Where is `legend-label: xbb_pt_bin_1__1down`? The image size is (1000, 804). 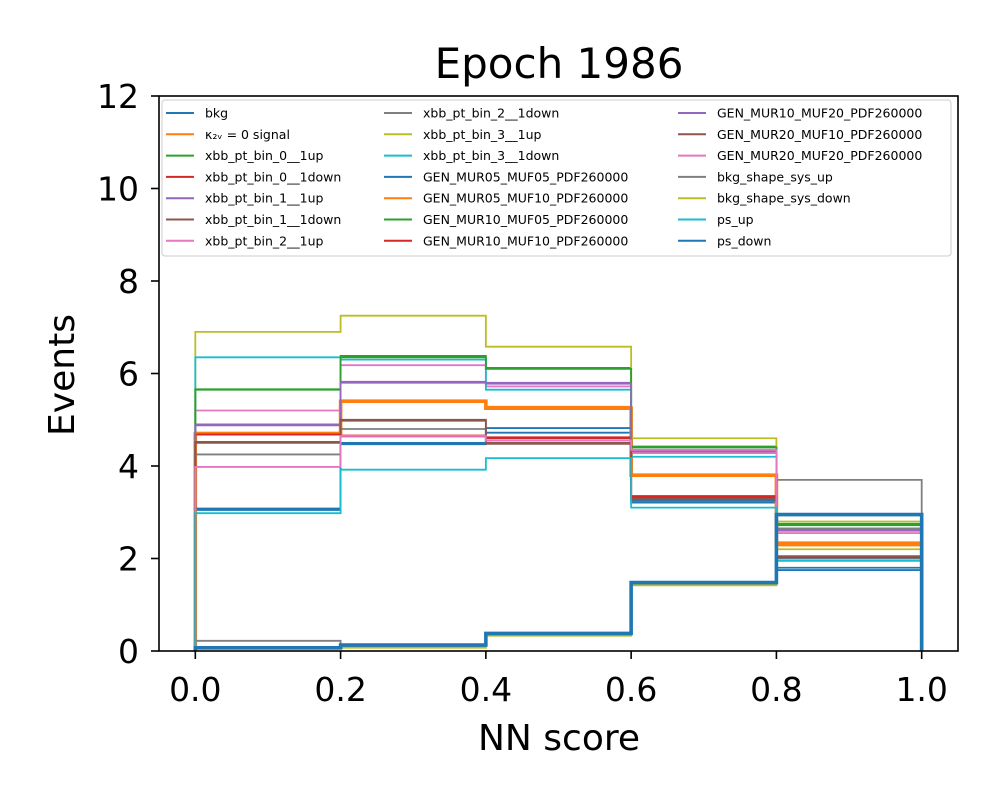 legend-label: xbb_pt_bin_1__1down is located at coordinates (273, 219).